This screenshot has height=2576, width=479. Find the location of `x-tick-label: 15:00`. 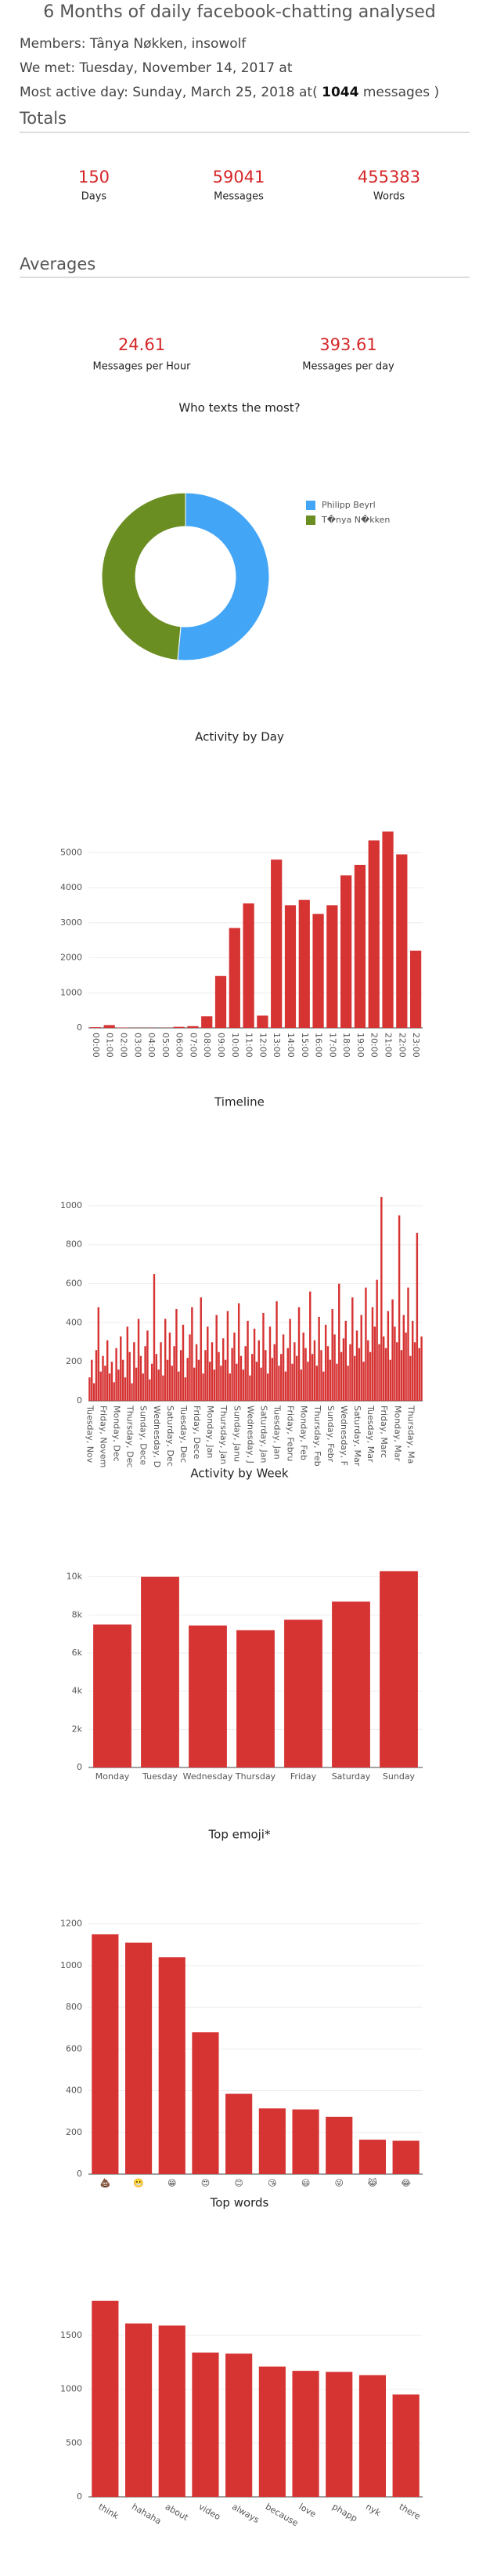

x-tick-label: 15:00 is located at coordinates (305, 1046).